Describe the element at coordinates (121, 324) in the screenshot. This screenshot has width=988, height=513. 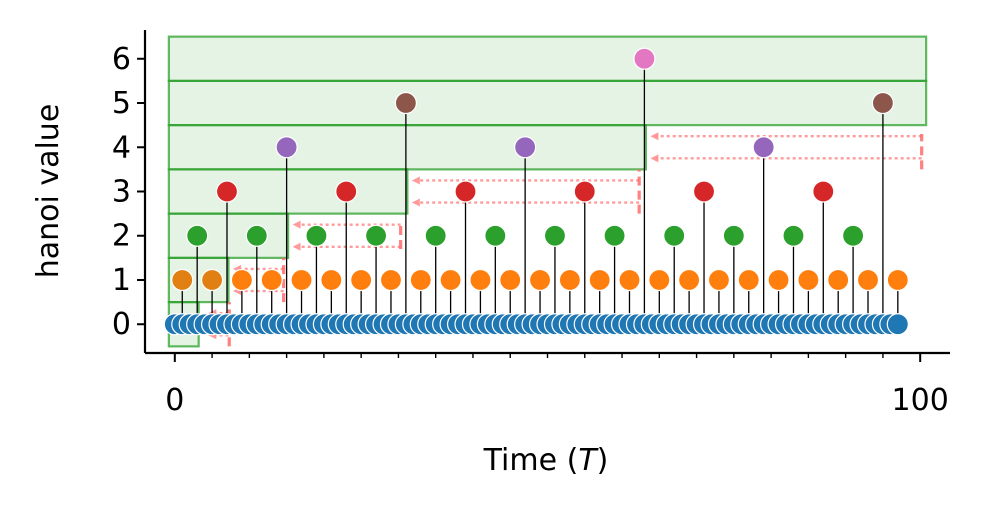
I see `y-tick-label: 0` at that location.